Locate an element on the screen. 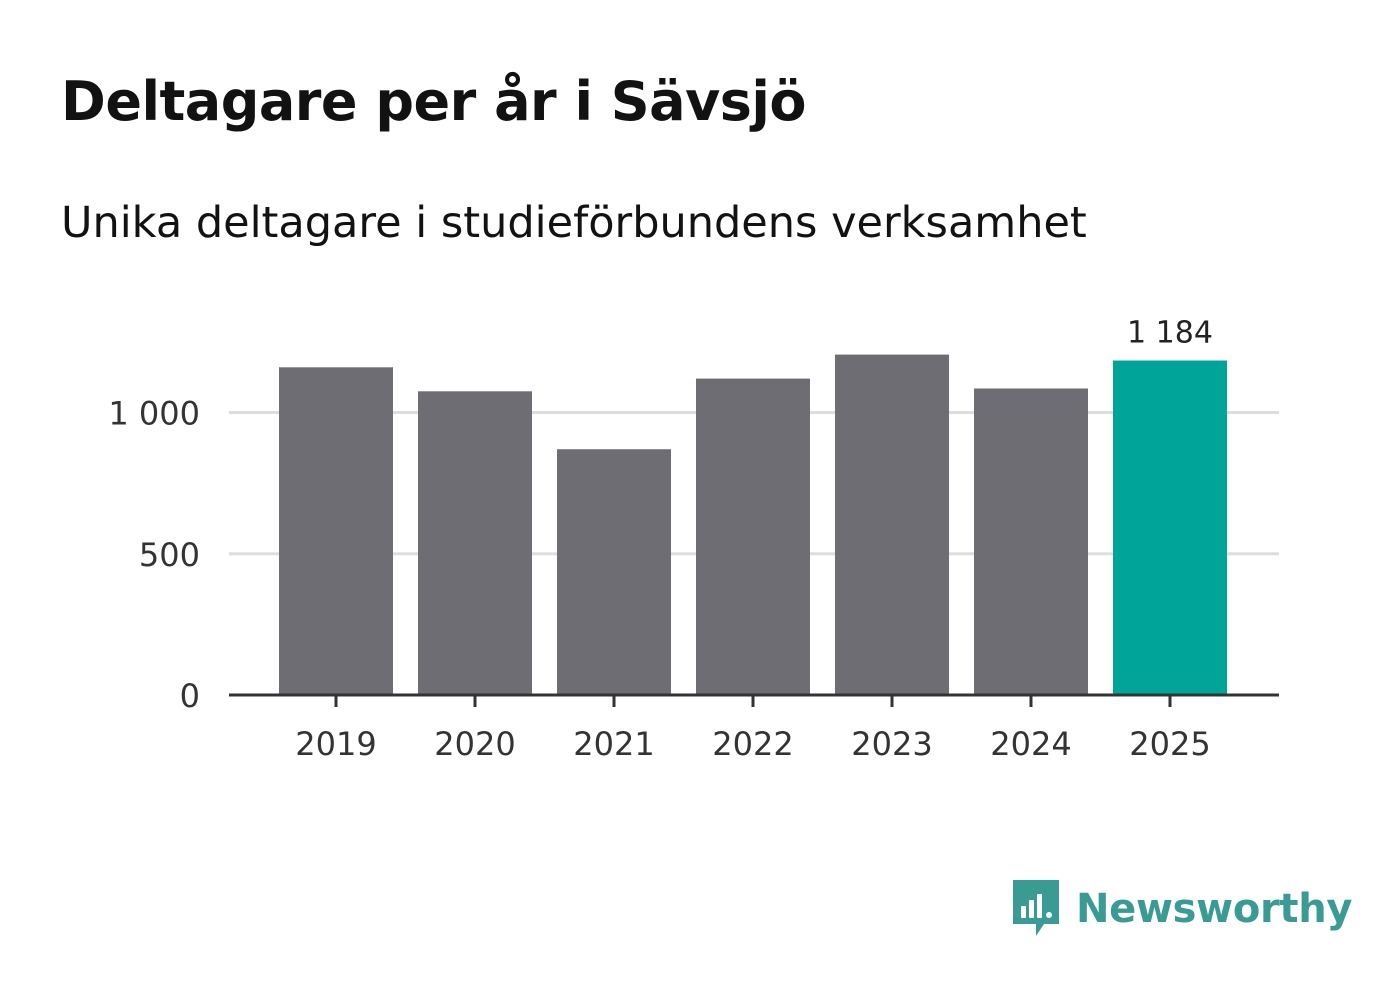 The width and height of the screenshot is (1382, 999). x-tick-label: 2020 is located at coordinates (474, 744).